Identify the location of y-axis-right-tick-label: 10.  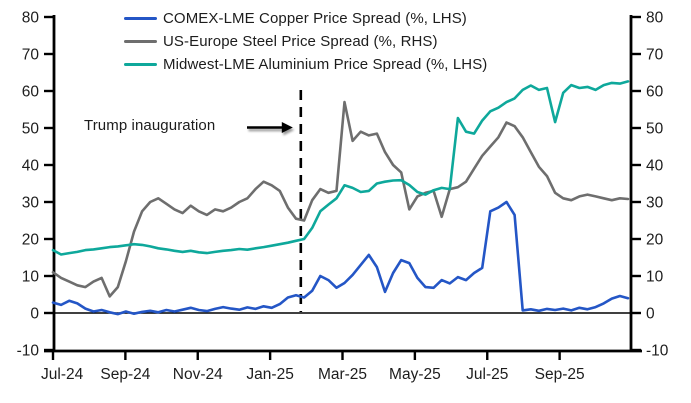
(655, 276).